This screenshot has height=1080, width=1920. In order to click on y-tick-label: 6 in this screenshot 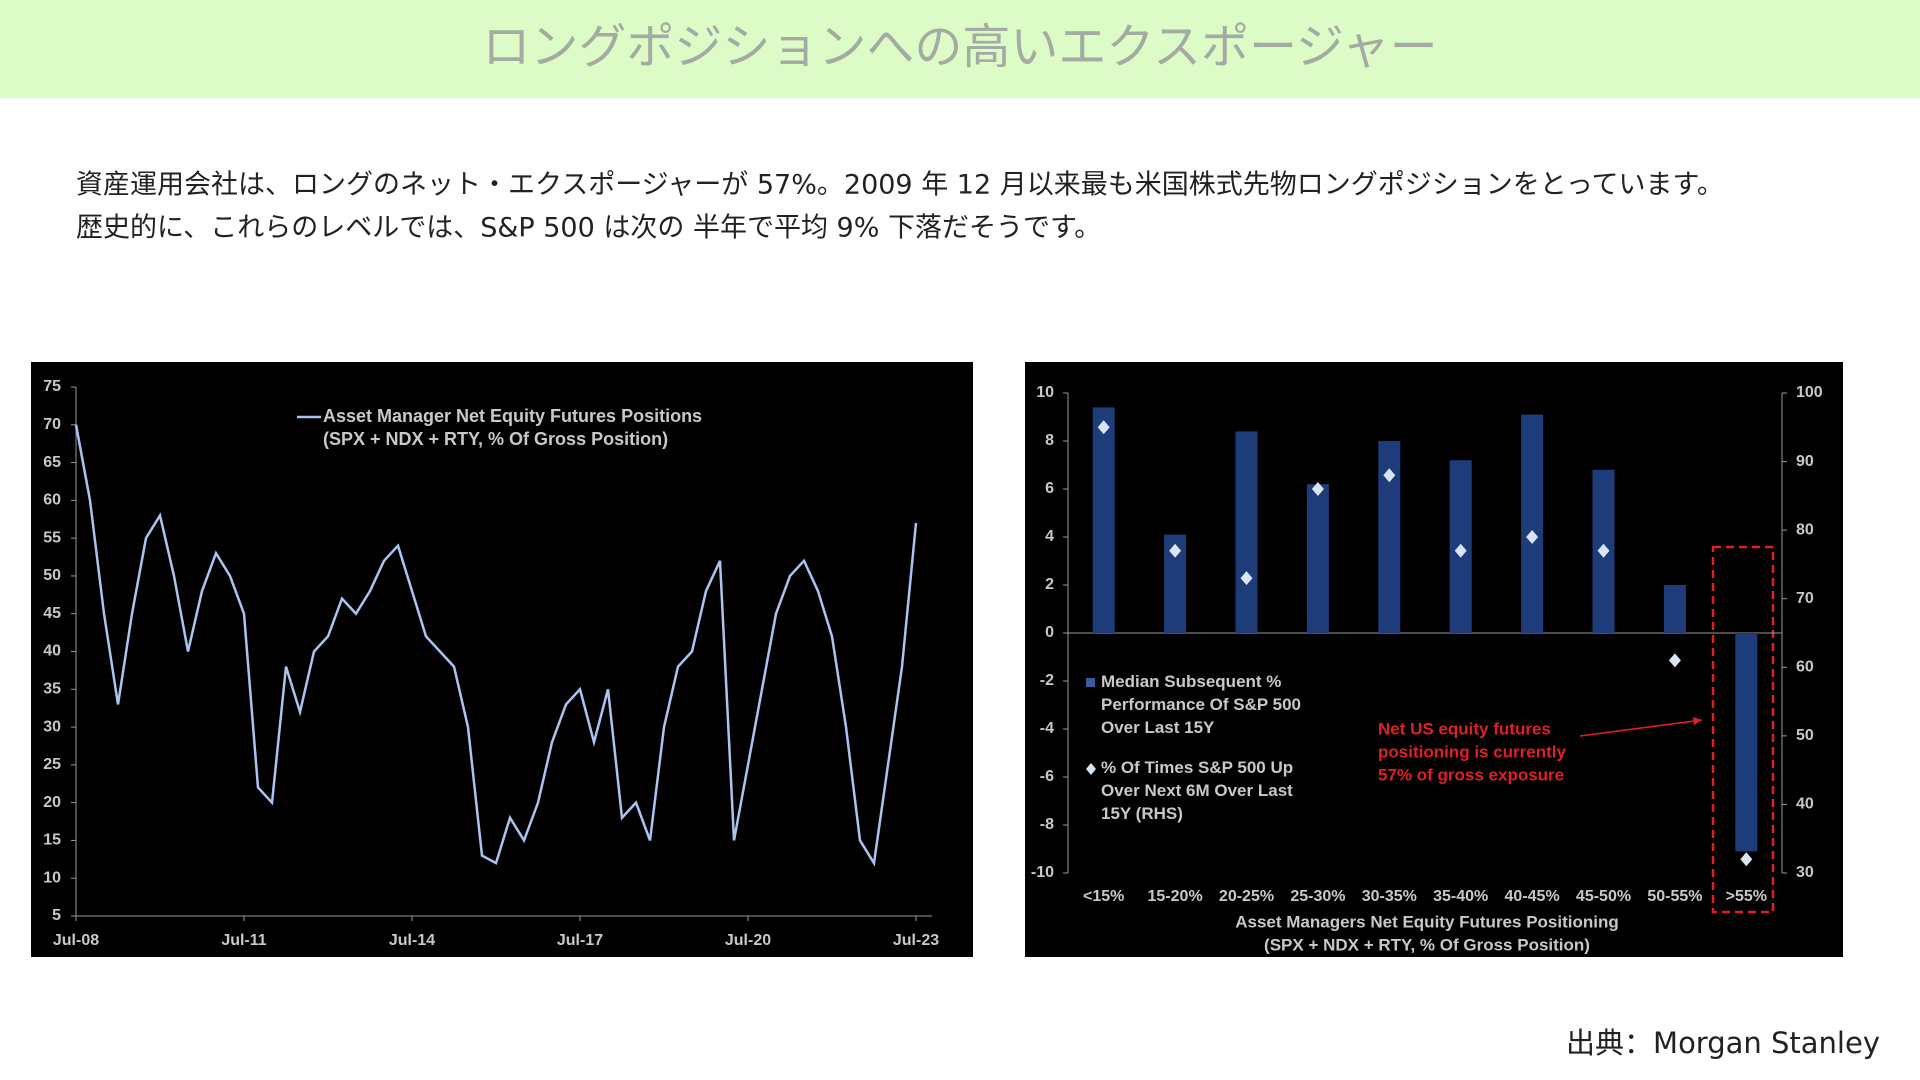, I will do `click(1049, 488)`.